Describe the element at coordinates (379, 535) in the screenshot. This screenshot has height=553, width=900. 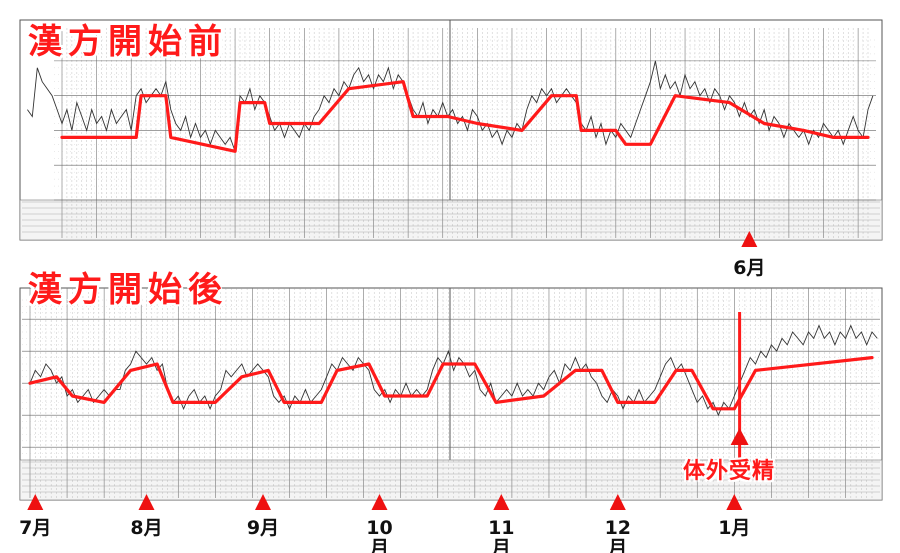
I see `month-label: 10月` at that location.